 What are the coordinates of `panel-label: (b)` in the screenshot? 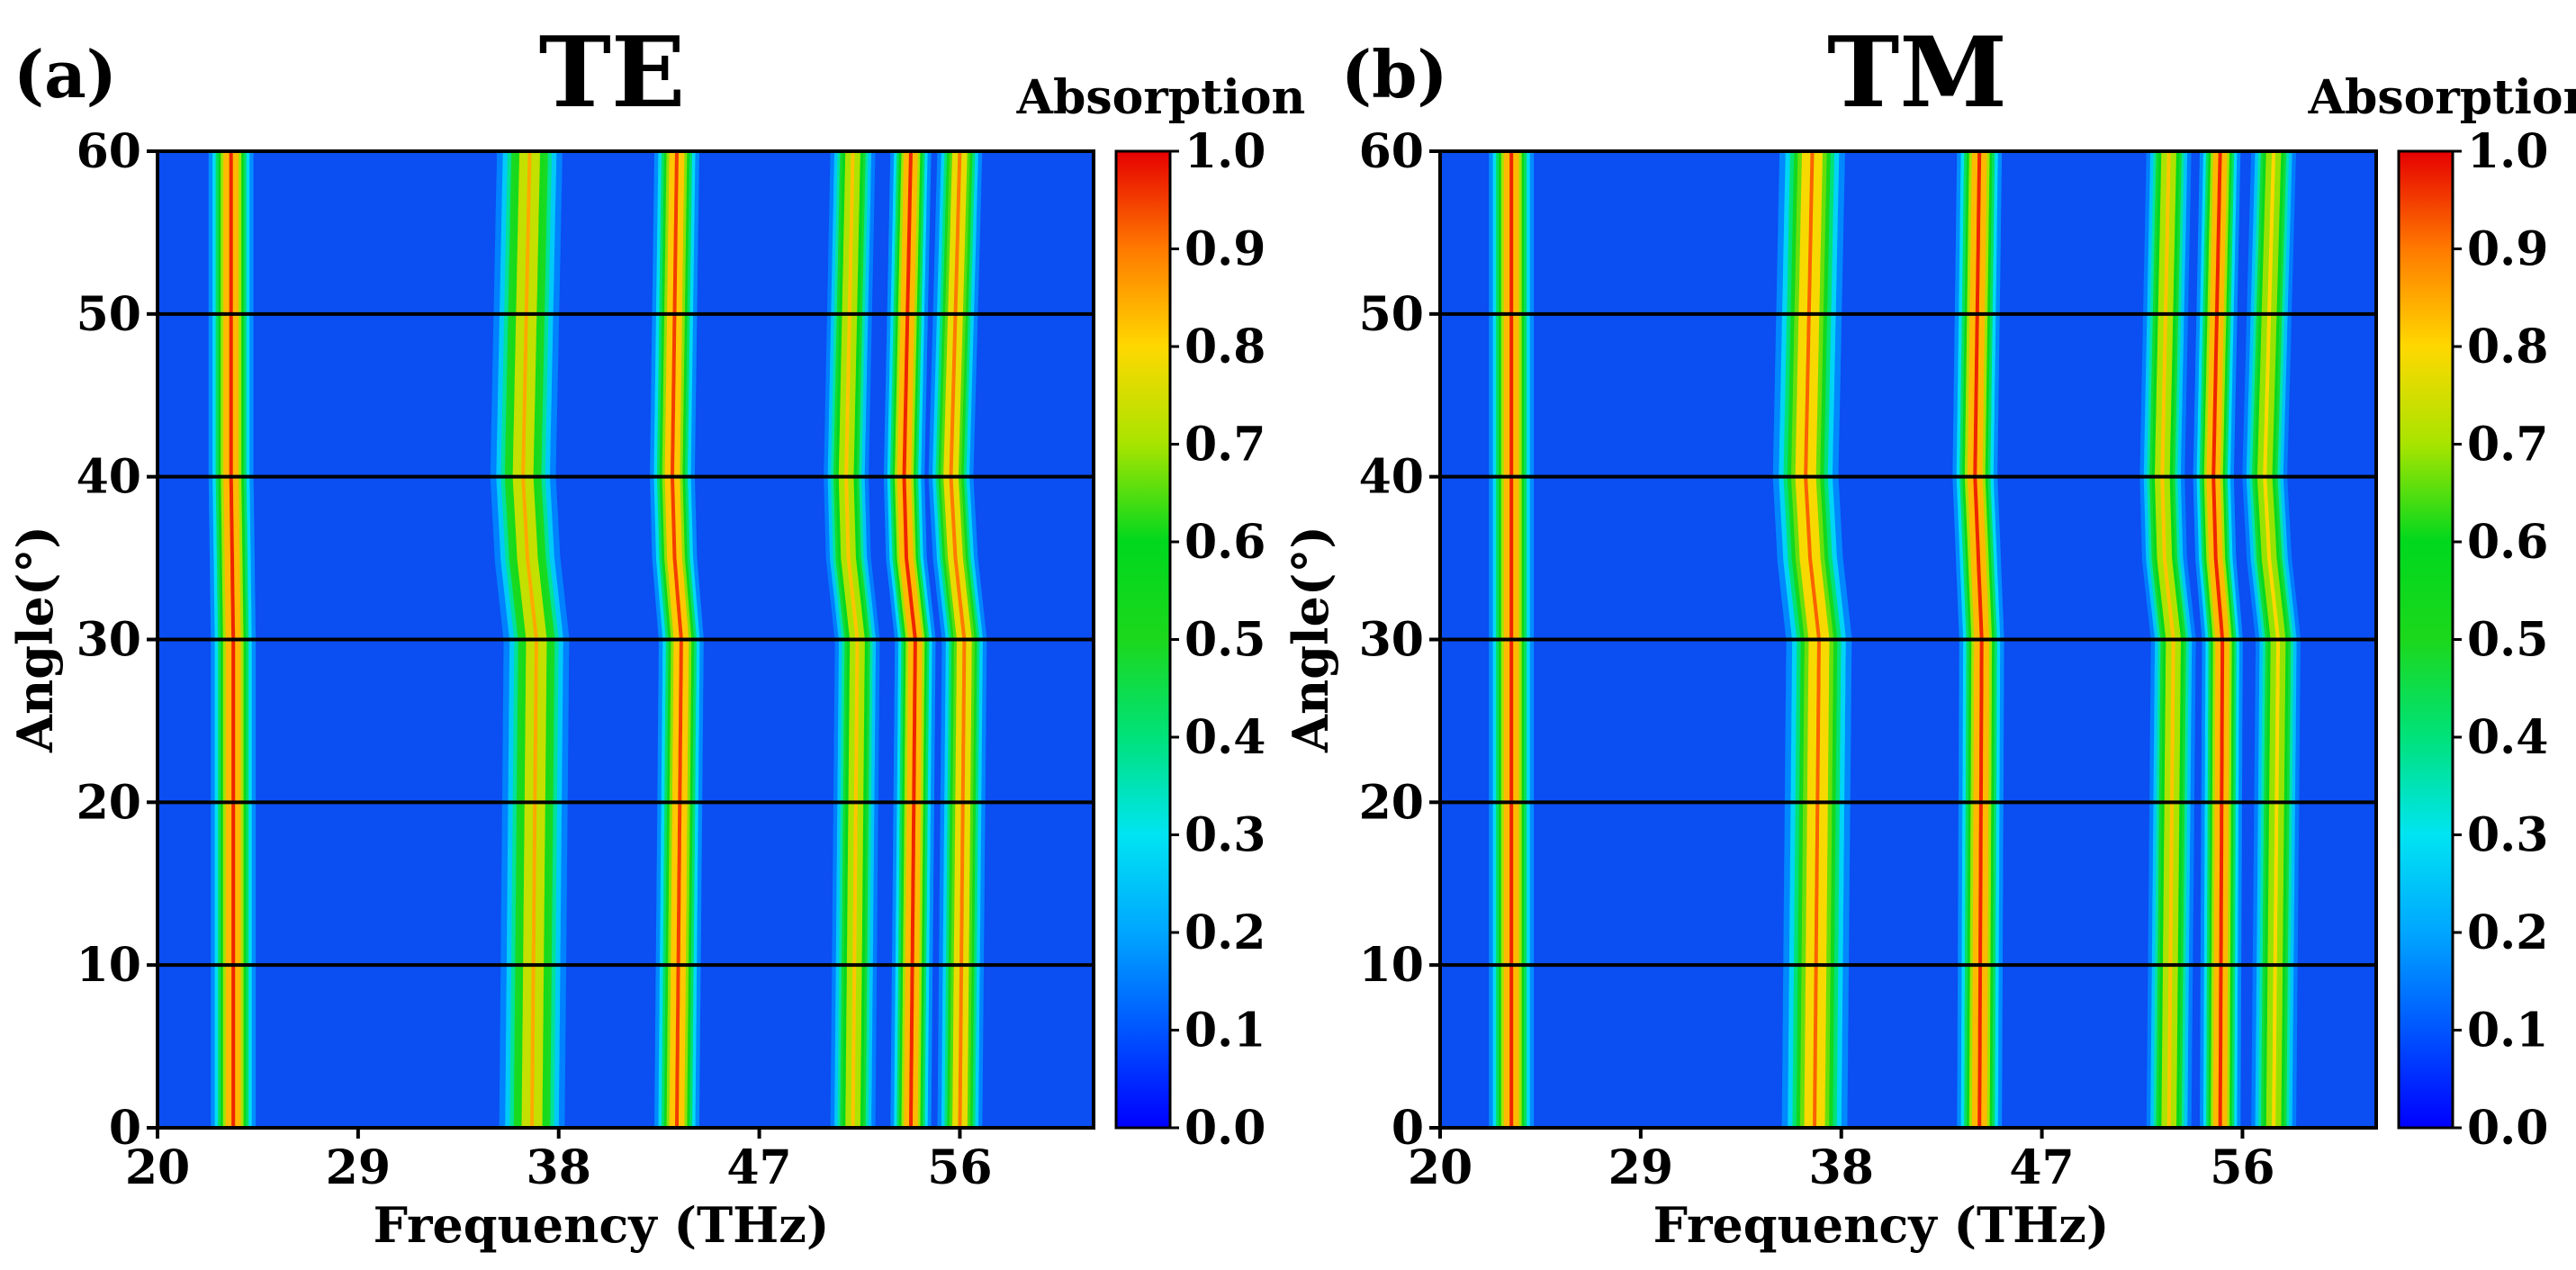 It's located at (1394, 74).